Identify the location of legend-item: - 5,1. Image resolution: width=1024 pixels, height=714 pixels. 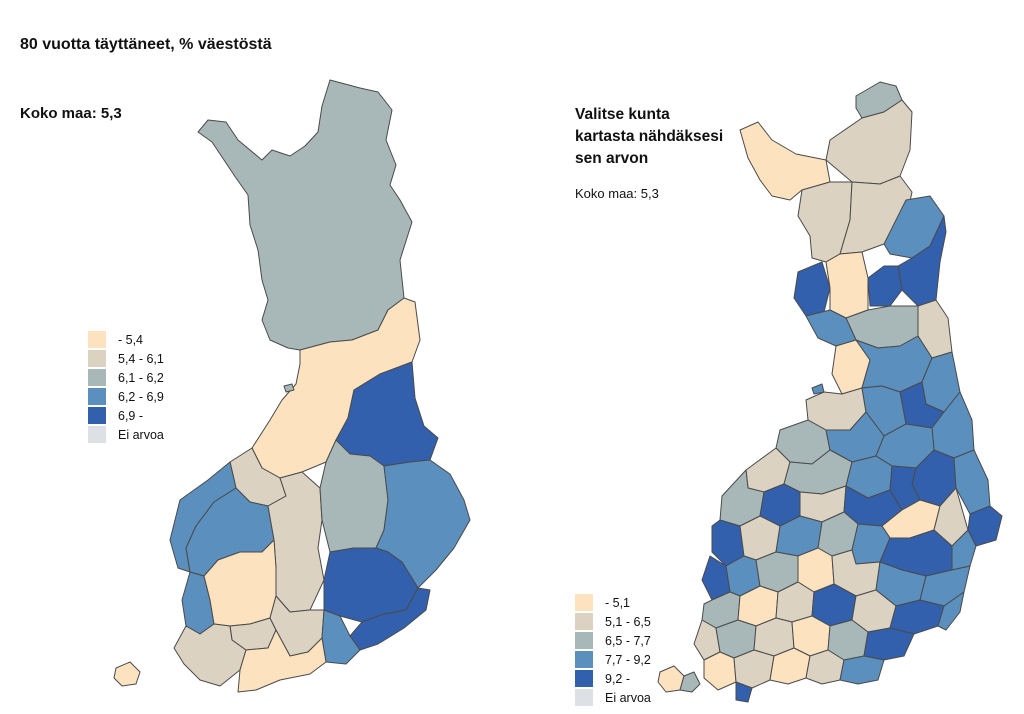
(613, 602).